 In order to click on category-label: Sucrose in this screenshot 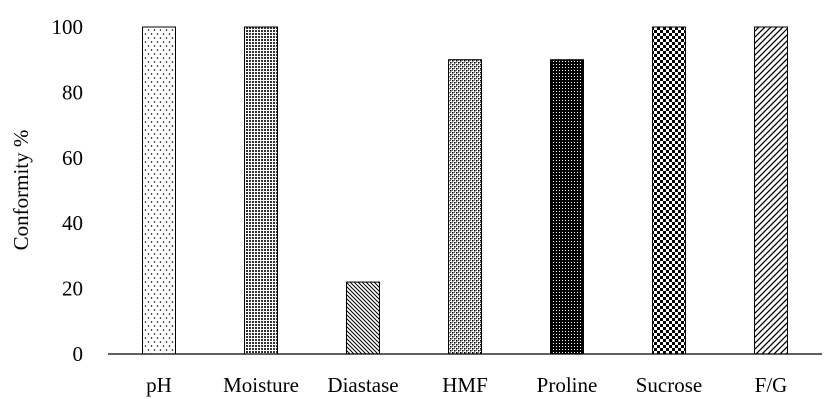, I will do `click(669, 385)`.